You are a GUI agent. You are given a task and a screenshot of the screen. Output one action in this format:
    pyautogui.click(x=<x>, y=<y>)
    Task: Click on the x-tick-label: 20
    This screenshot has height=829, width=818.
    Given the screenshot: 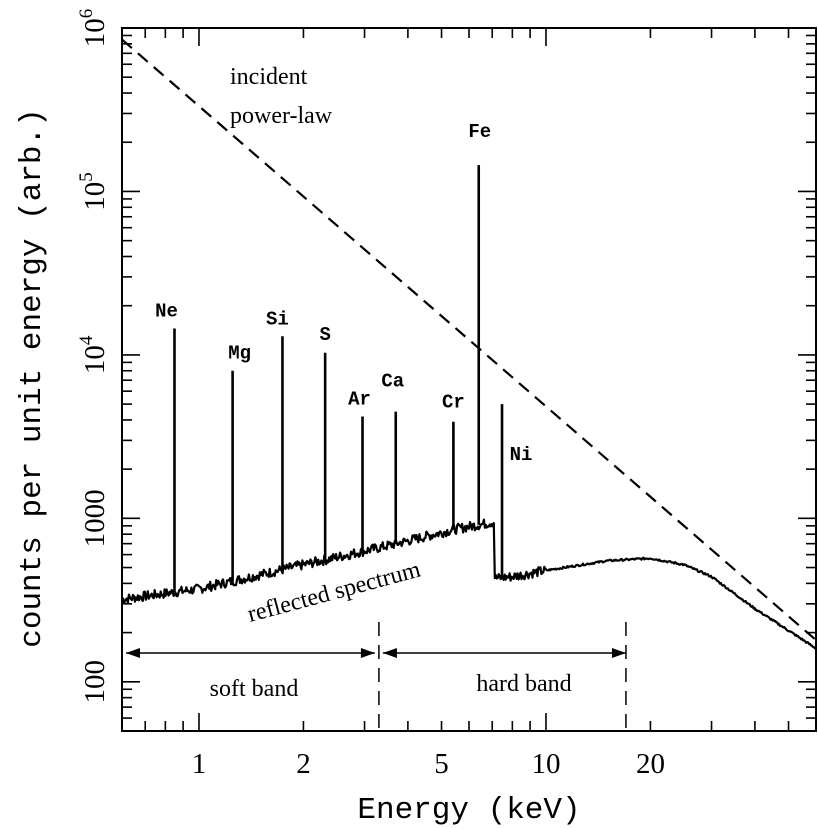 What is the action you would take?
    pyautogui.click(x=650, y=764)
    